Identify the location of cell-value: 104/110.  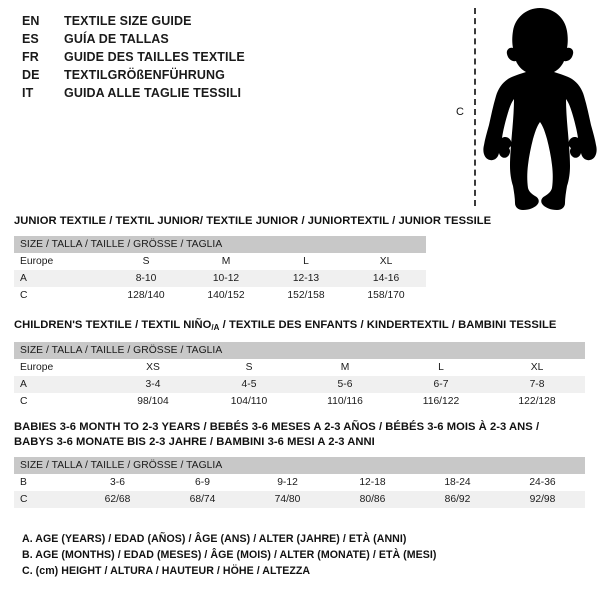
(249, 401).